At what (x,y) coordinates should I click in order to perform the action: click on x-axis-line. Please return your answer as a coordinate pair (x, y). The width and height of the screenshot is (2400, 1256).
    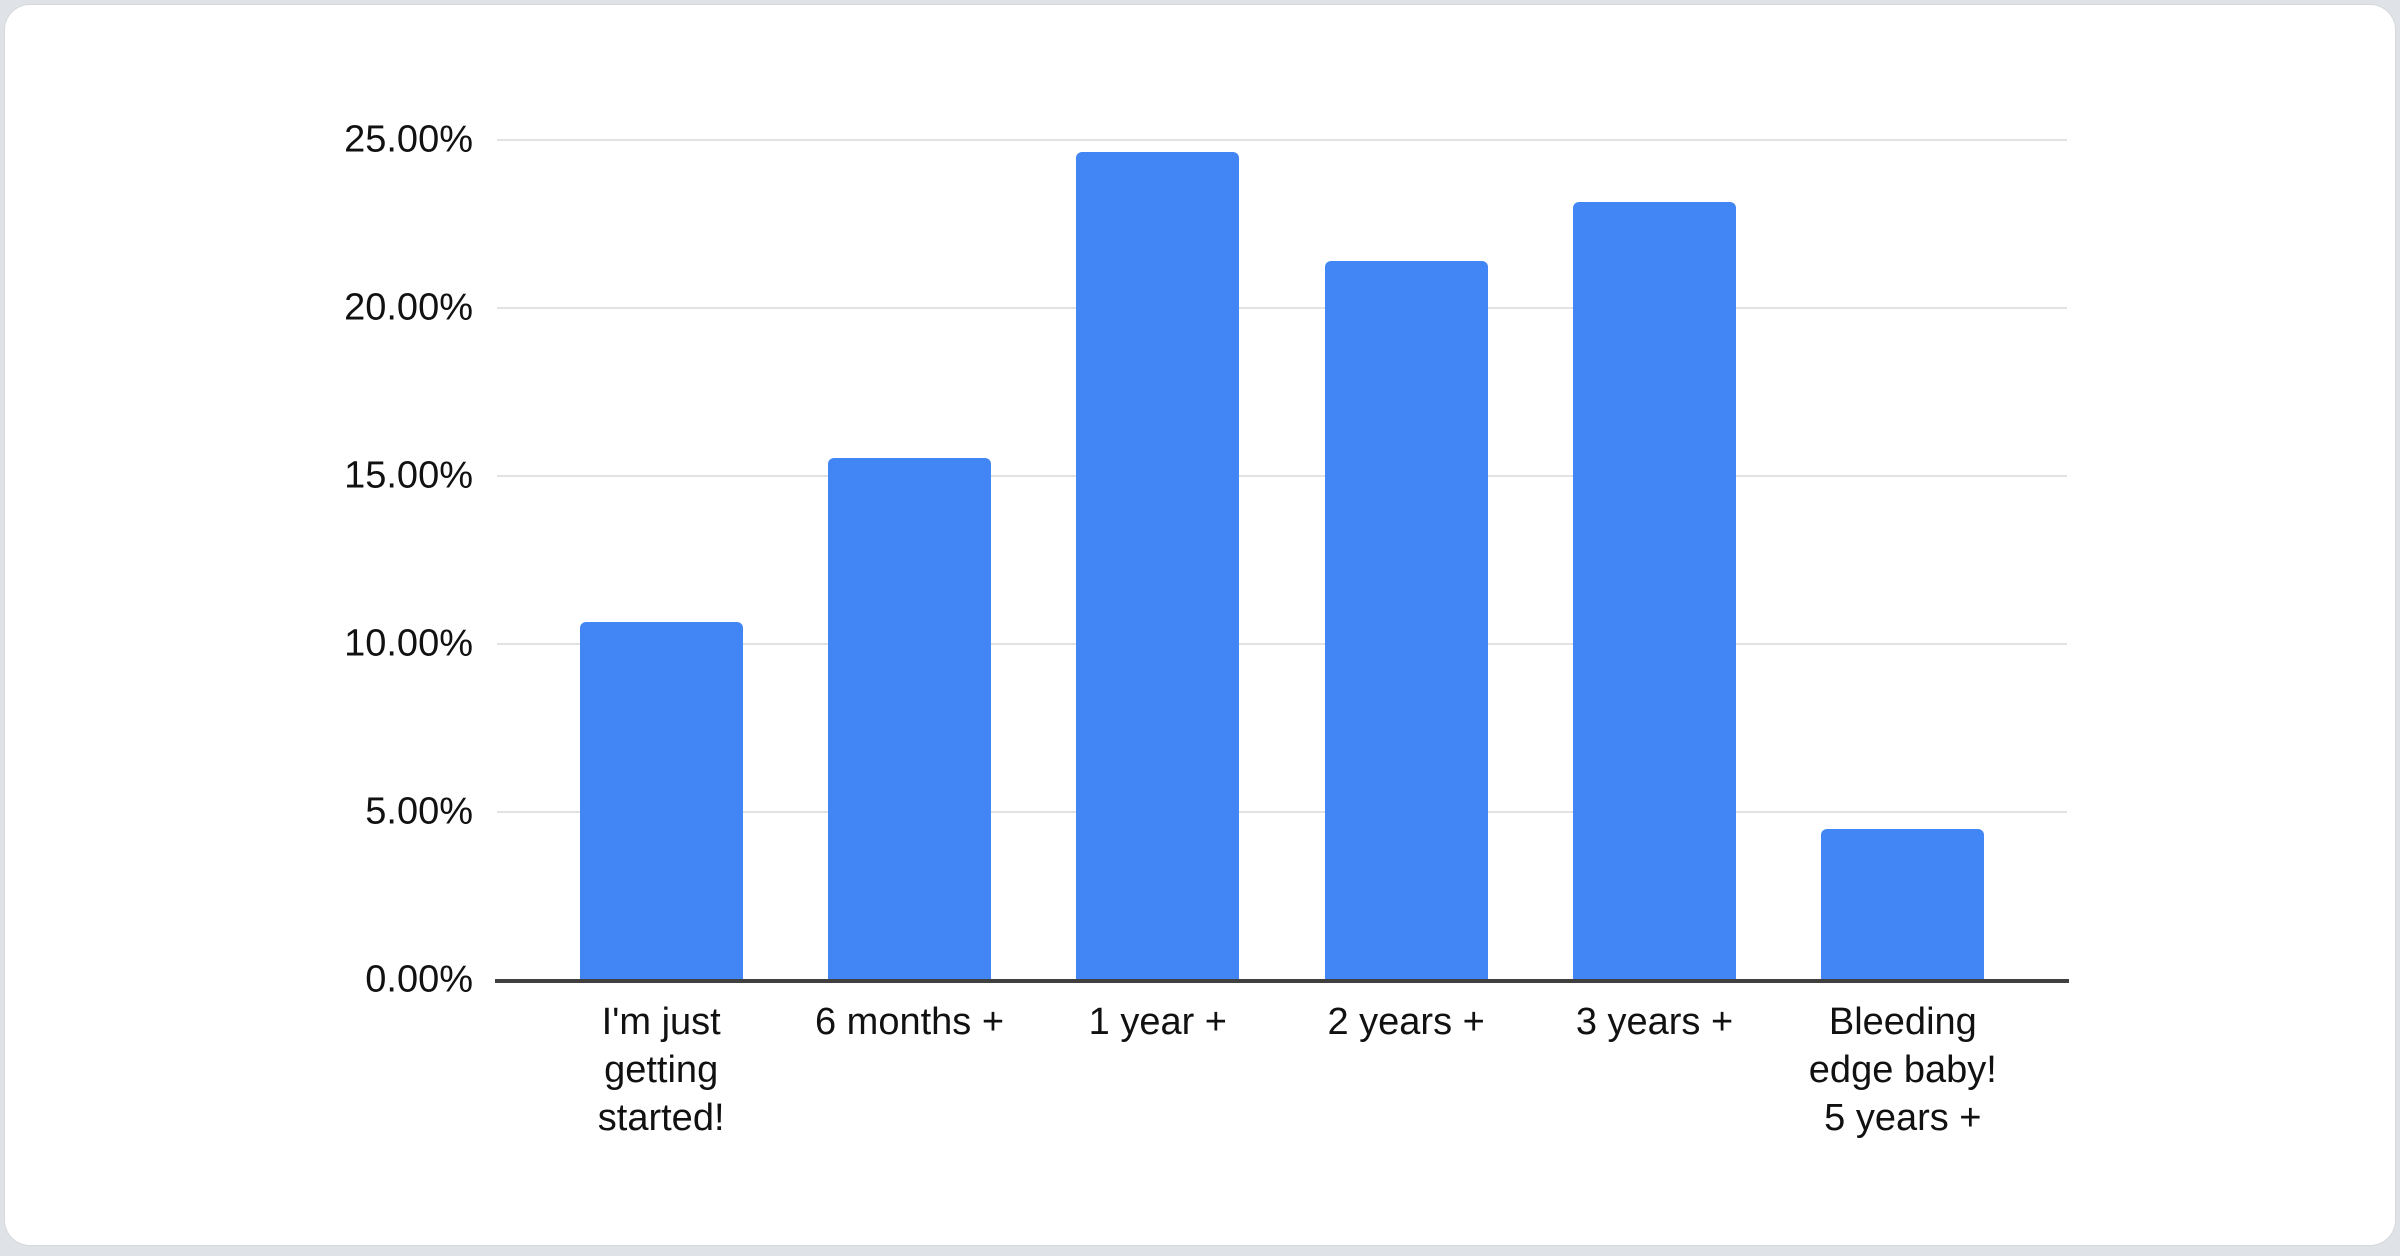
    Looking at the image, I should click on (1282, 981).